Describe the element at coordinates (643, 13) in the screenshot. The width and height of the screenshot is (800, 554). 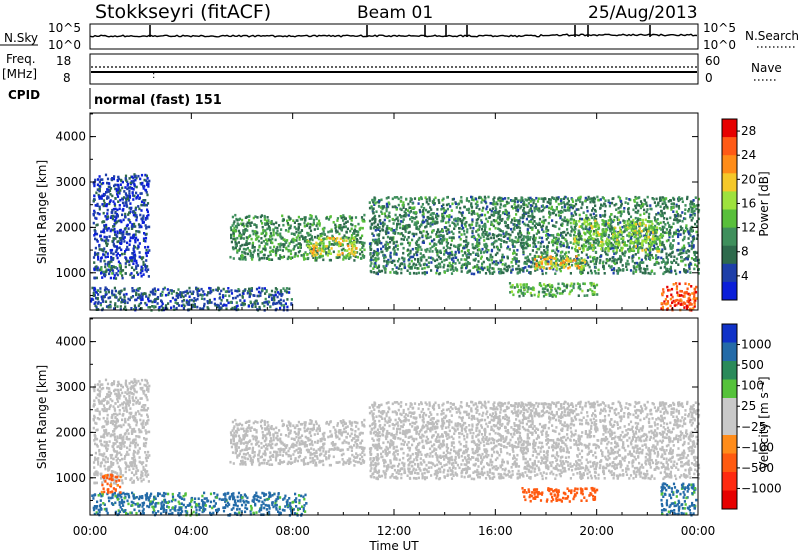
I see `date-title: 25/Aug/2013` at that location.